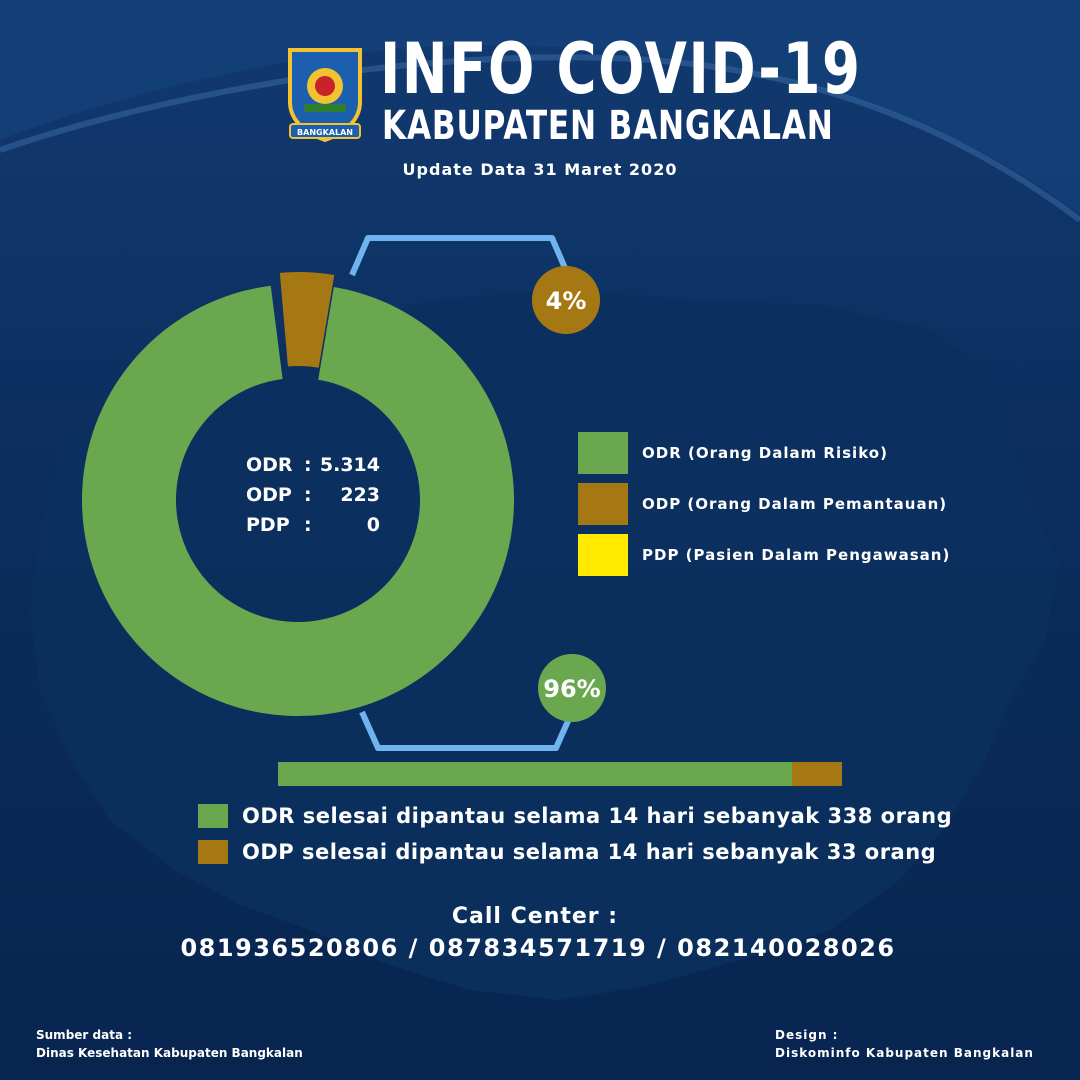  What do you see at coordinates (904, 1053) in the screenshot?
I see `design-value: Diskominfo Kabupaten Bangkalan` at bounding box center [904, 1053].